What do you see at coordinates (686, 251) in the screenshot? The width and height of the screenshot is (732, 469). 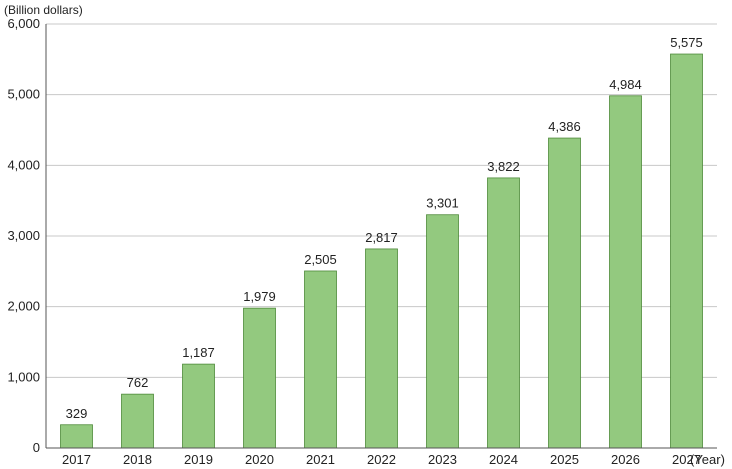 I see `bar-2027` at bounding box center [686, 251].